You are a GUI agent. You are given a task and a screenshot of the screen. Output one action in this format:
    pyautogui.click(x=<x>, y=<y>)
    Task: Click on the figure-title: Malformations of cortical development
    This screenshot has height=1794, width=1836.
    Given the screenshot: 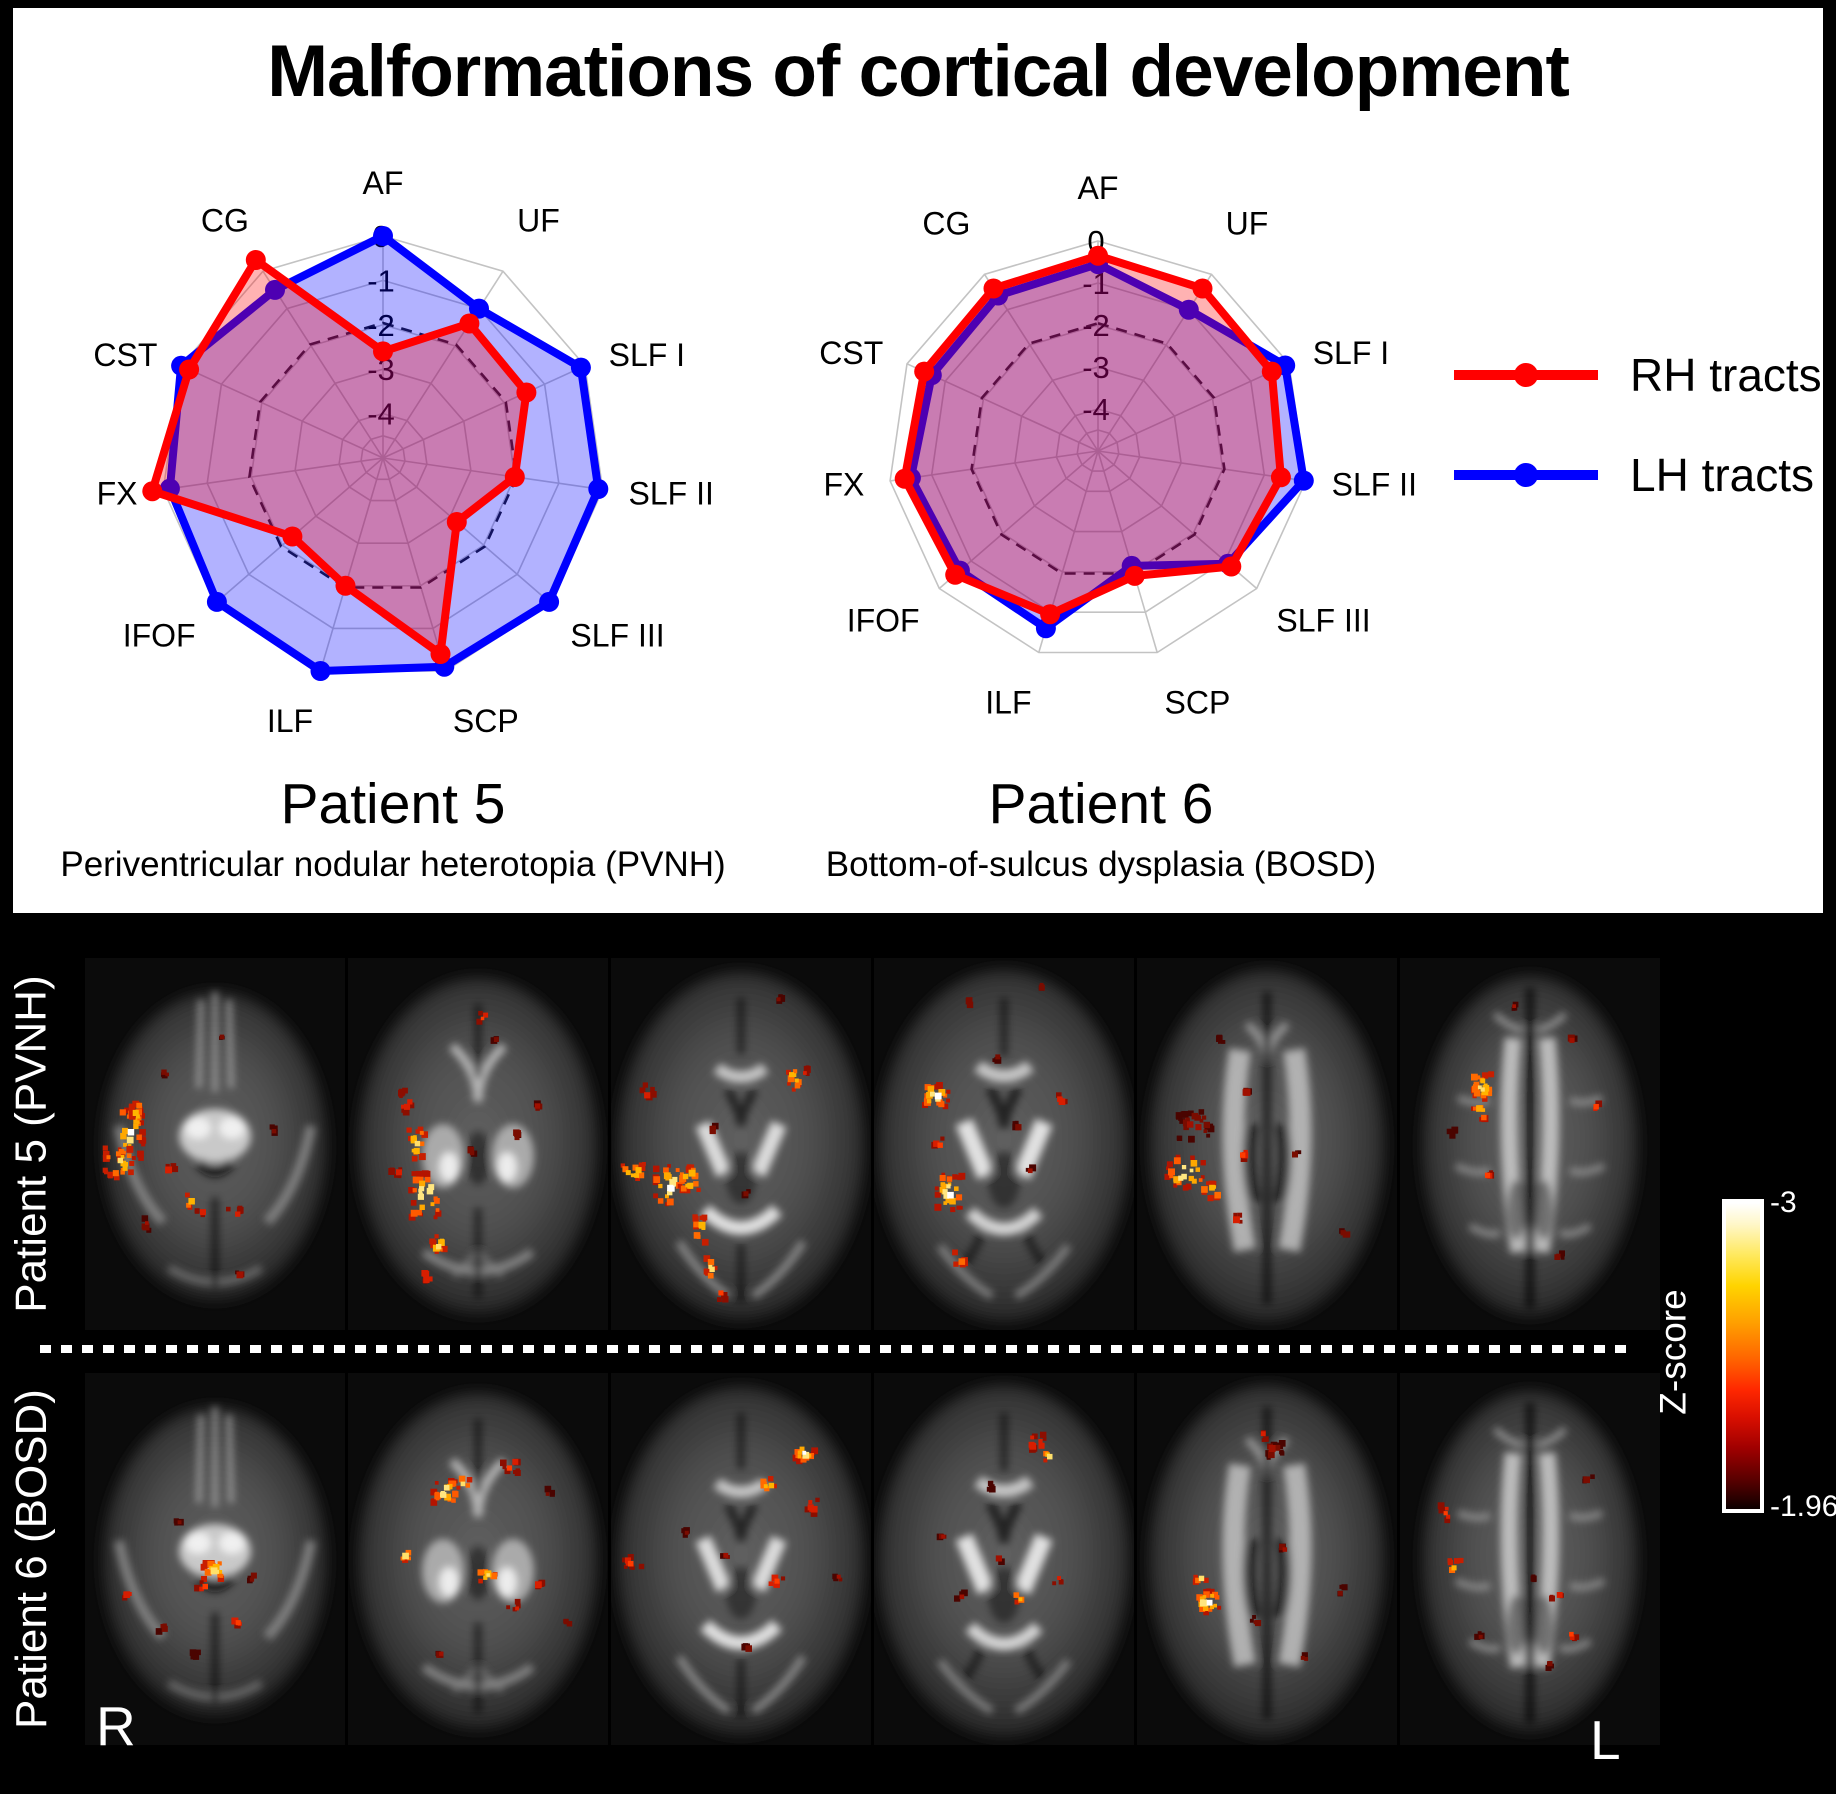 What is the action you would take?
    pyautogui.click(x=918, y=71)
    